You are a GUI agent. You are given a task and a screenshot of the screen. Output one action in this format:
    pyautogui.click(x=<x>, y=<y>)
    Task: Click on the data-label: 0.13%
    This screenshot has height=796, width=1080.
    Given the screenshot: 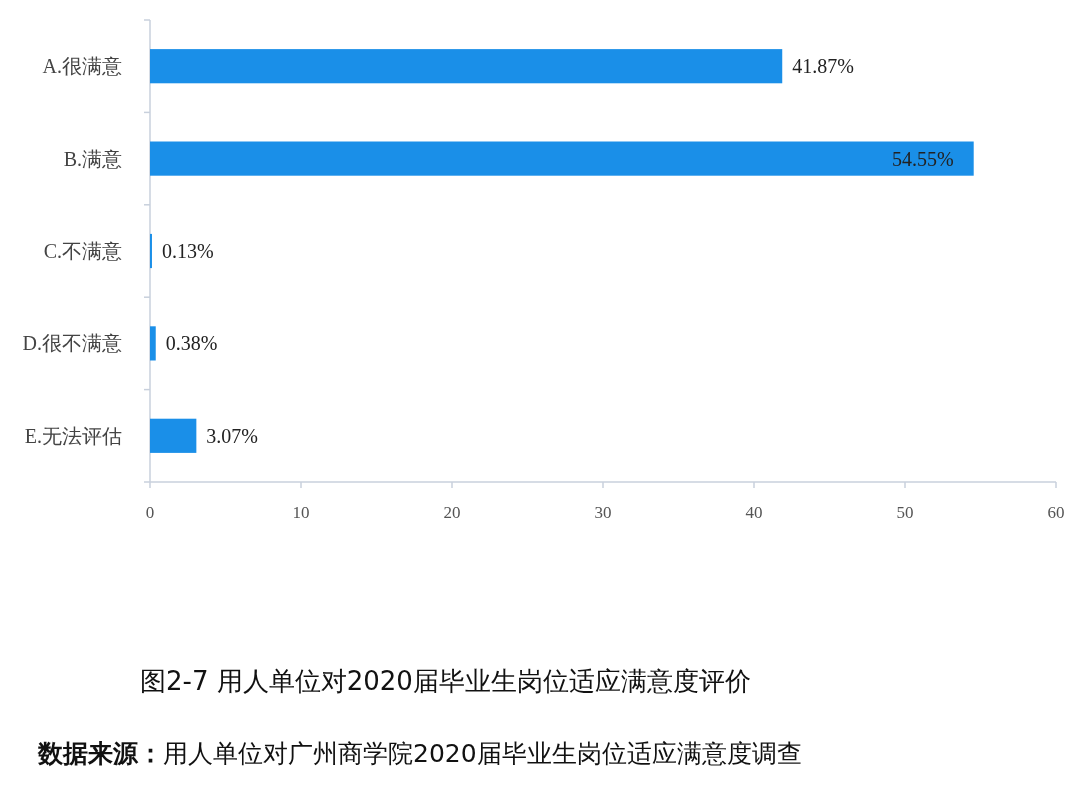 What is the action you would take?
    pyautogui.click(x=187, y=251)
    